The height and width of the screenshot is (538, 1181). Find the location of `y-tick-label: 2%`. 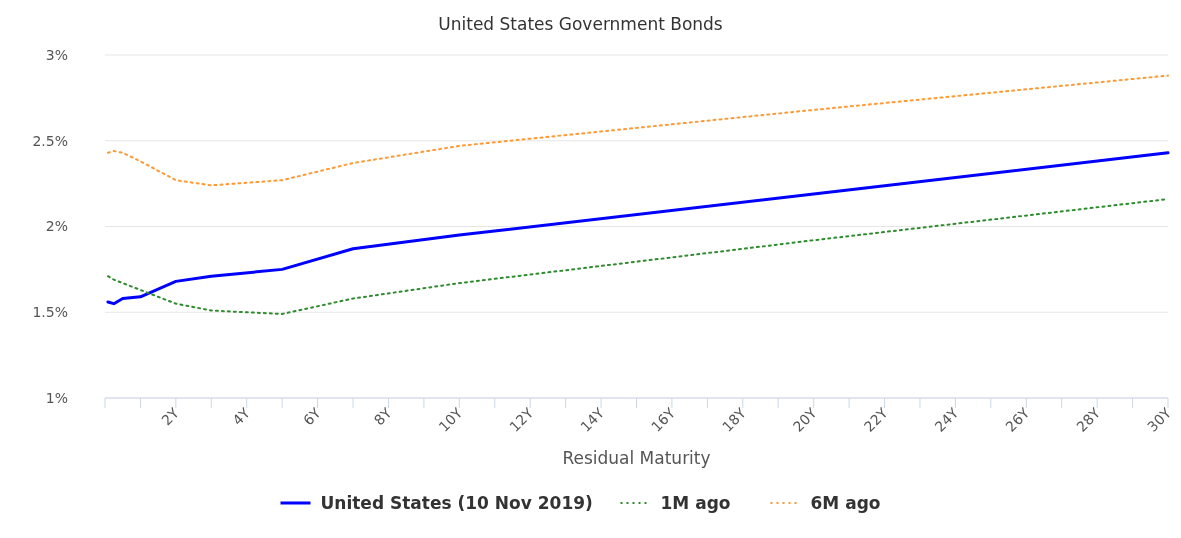

y-tick-label: 2% is located at coordinates (56, 226).